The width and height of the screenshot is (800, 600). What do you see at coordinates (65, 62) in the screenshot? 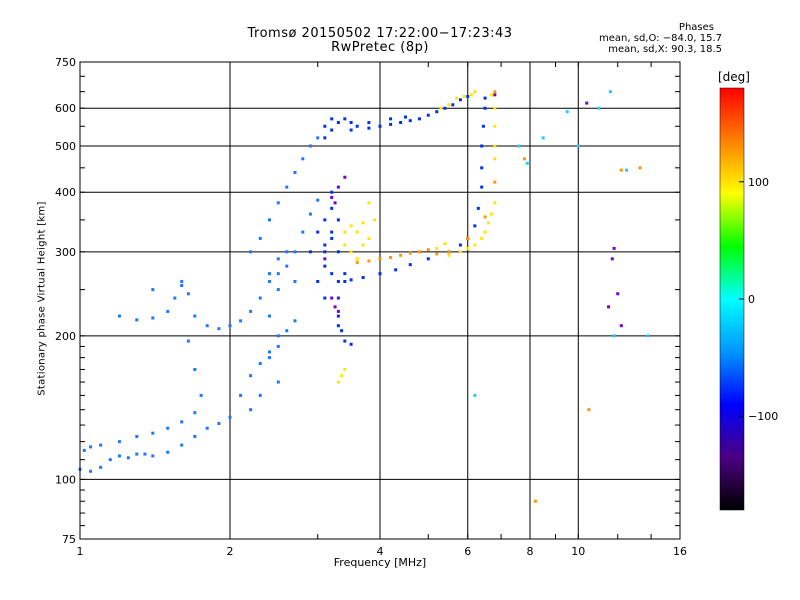
I see `y-tick-label: 750` at bounding box center [65, 62].